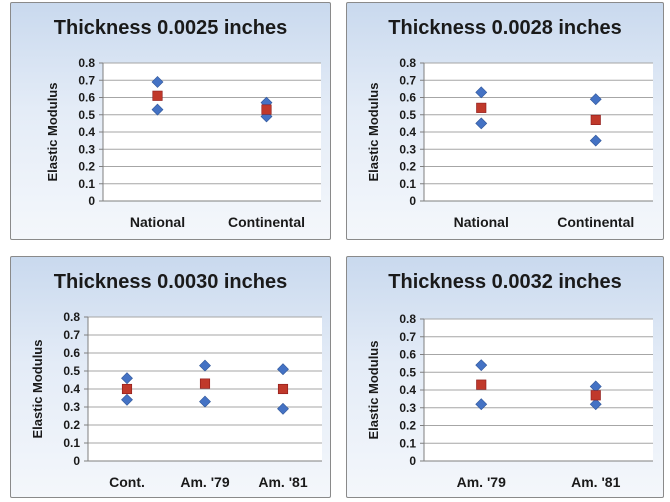 Image resolution: width=670 pixels, height=502 pixels. Describe the element at coordinates (505, 28) in the screenshot. I see `chart-title: Thickness 0.0028 inches` at that location.